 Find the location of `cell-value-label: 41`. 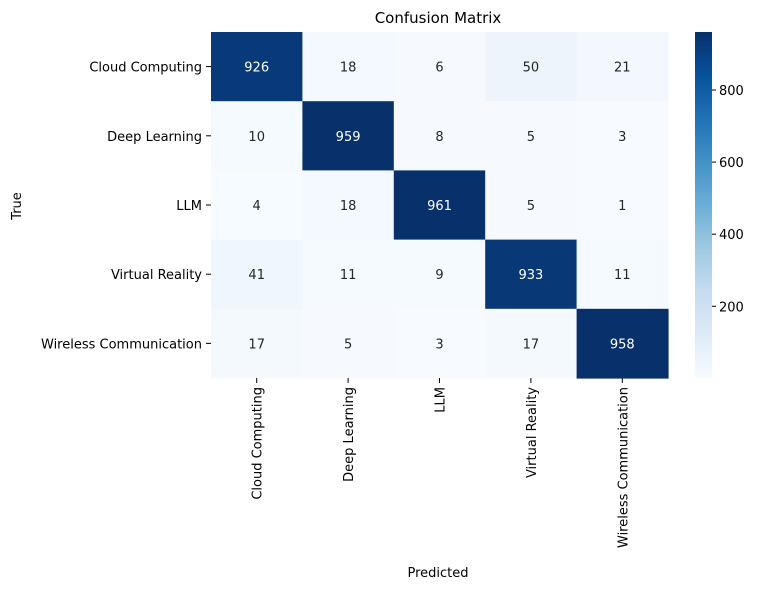

cell-value-label: 41 is located at coordinates (256, 275).